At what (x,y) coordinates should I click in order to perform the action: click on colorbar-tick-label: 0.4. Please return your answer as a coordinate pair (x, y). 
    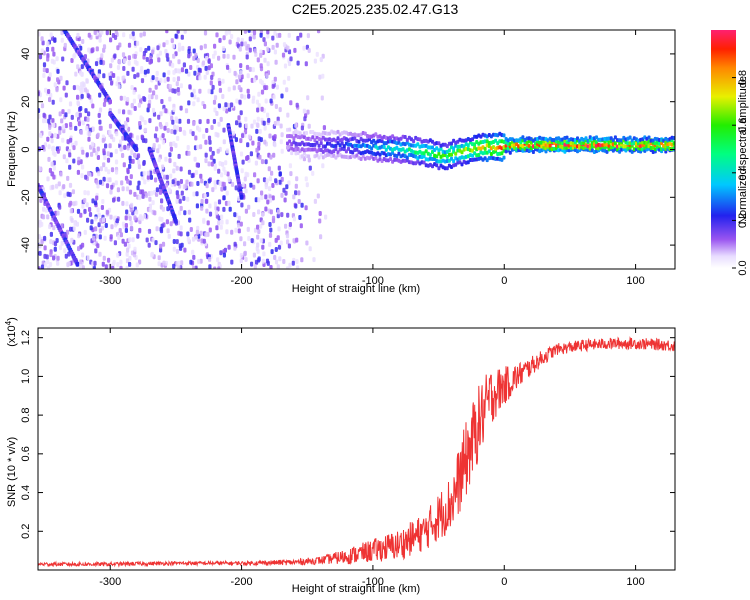
    Looking at the image, I should click on (743, 172).